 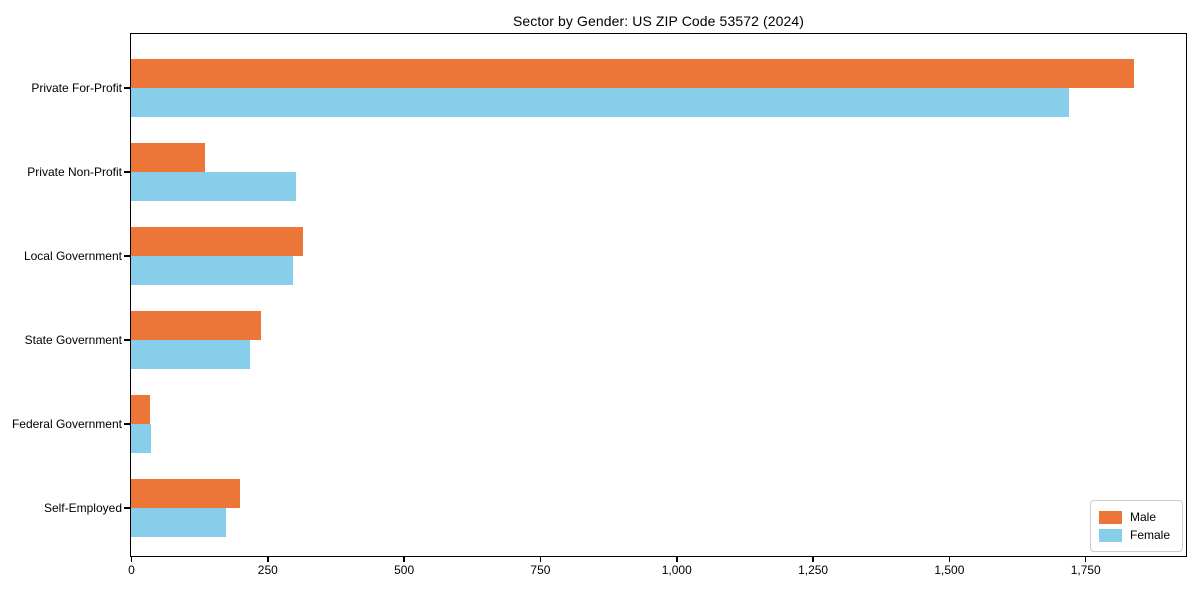 What do you see at coordinates (1136, 526) in the screenshot?
I see `legend: Male Female` at bounding box center [1136, 526].